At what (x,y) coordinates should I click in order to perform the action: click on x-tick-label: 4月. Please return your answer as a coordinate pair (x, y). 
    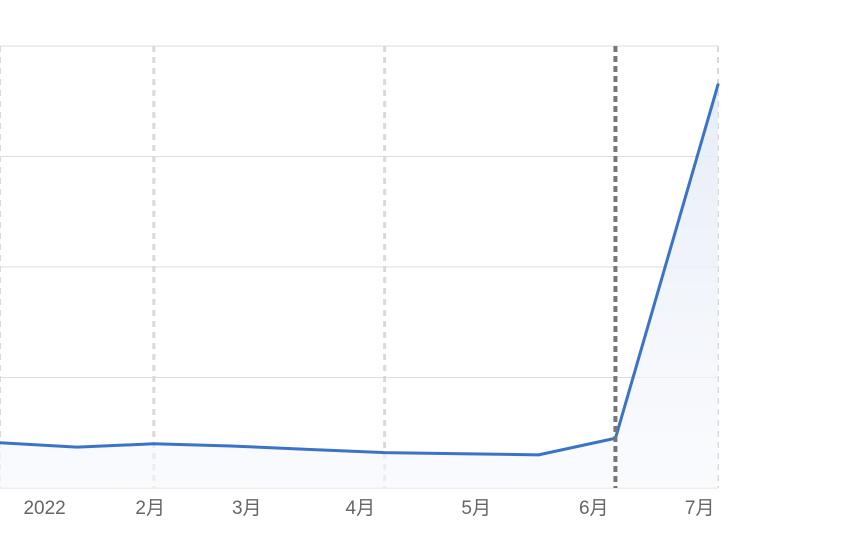
    Looking at the image, I should click on (361, 508).